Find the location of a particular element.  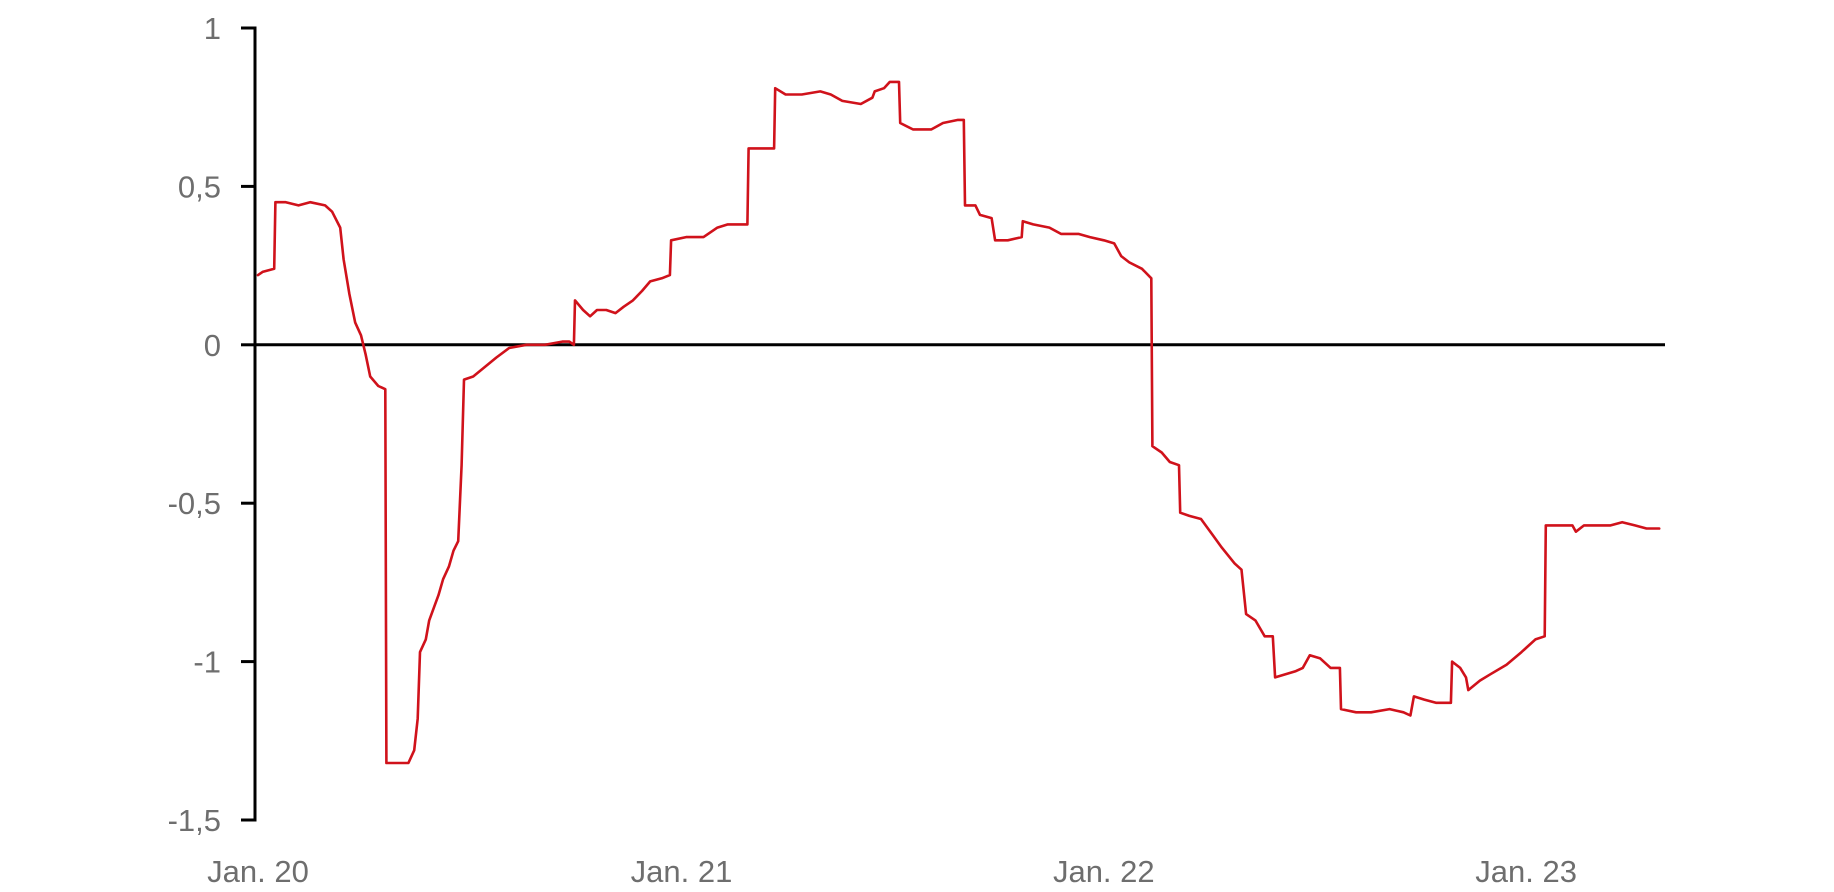

y-tick-label: 0 is located at coordinates (212, 345).